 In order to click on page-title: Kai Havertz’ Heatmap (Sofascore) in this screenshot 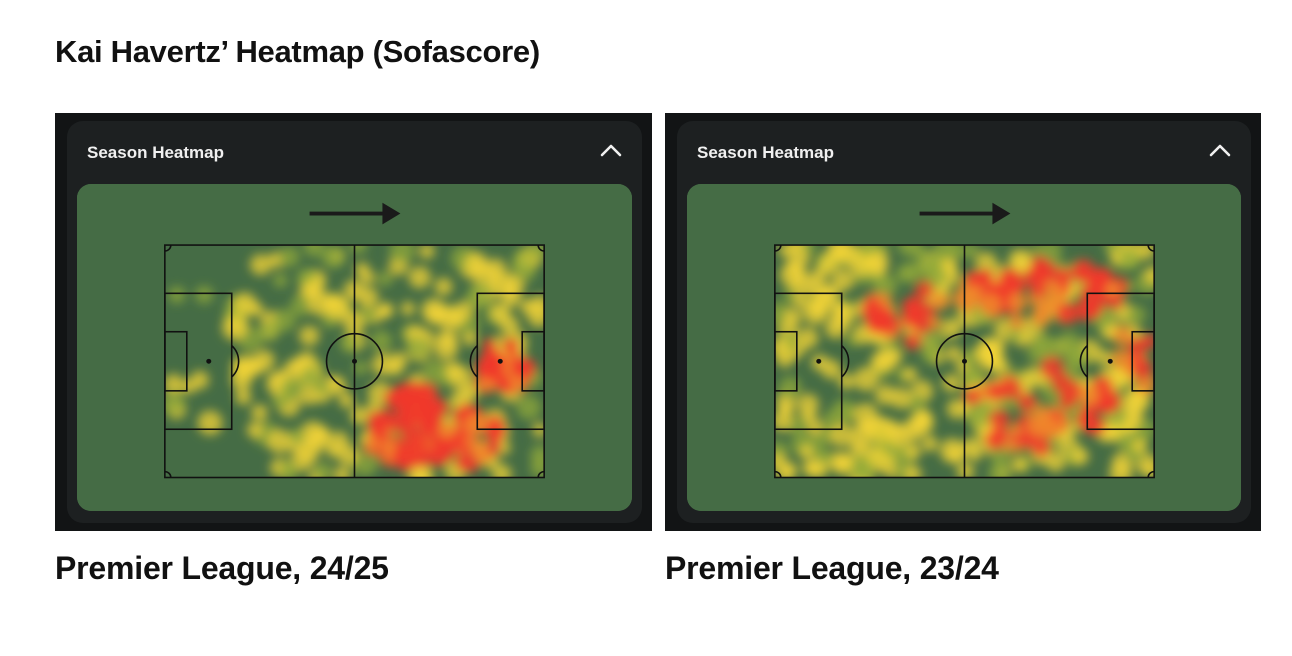, I will do `click(297, 51)`.